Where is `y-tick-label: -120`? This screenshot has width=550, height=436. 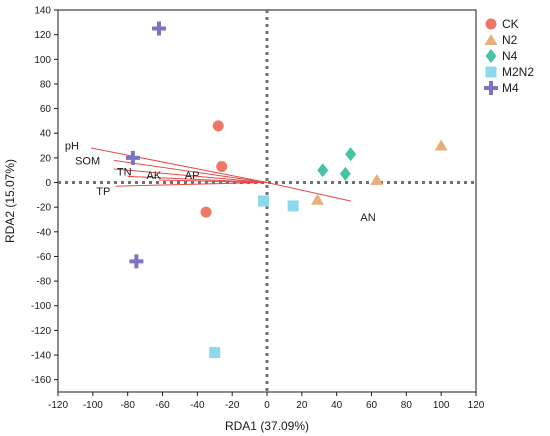 y-tick-label: -120 is located at coordinates (41, 331).